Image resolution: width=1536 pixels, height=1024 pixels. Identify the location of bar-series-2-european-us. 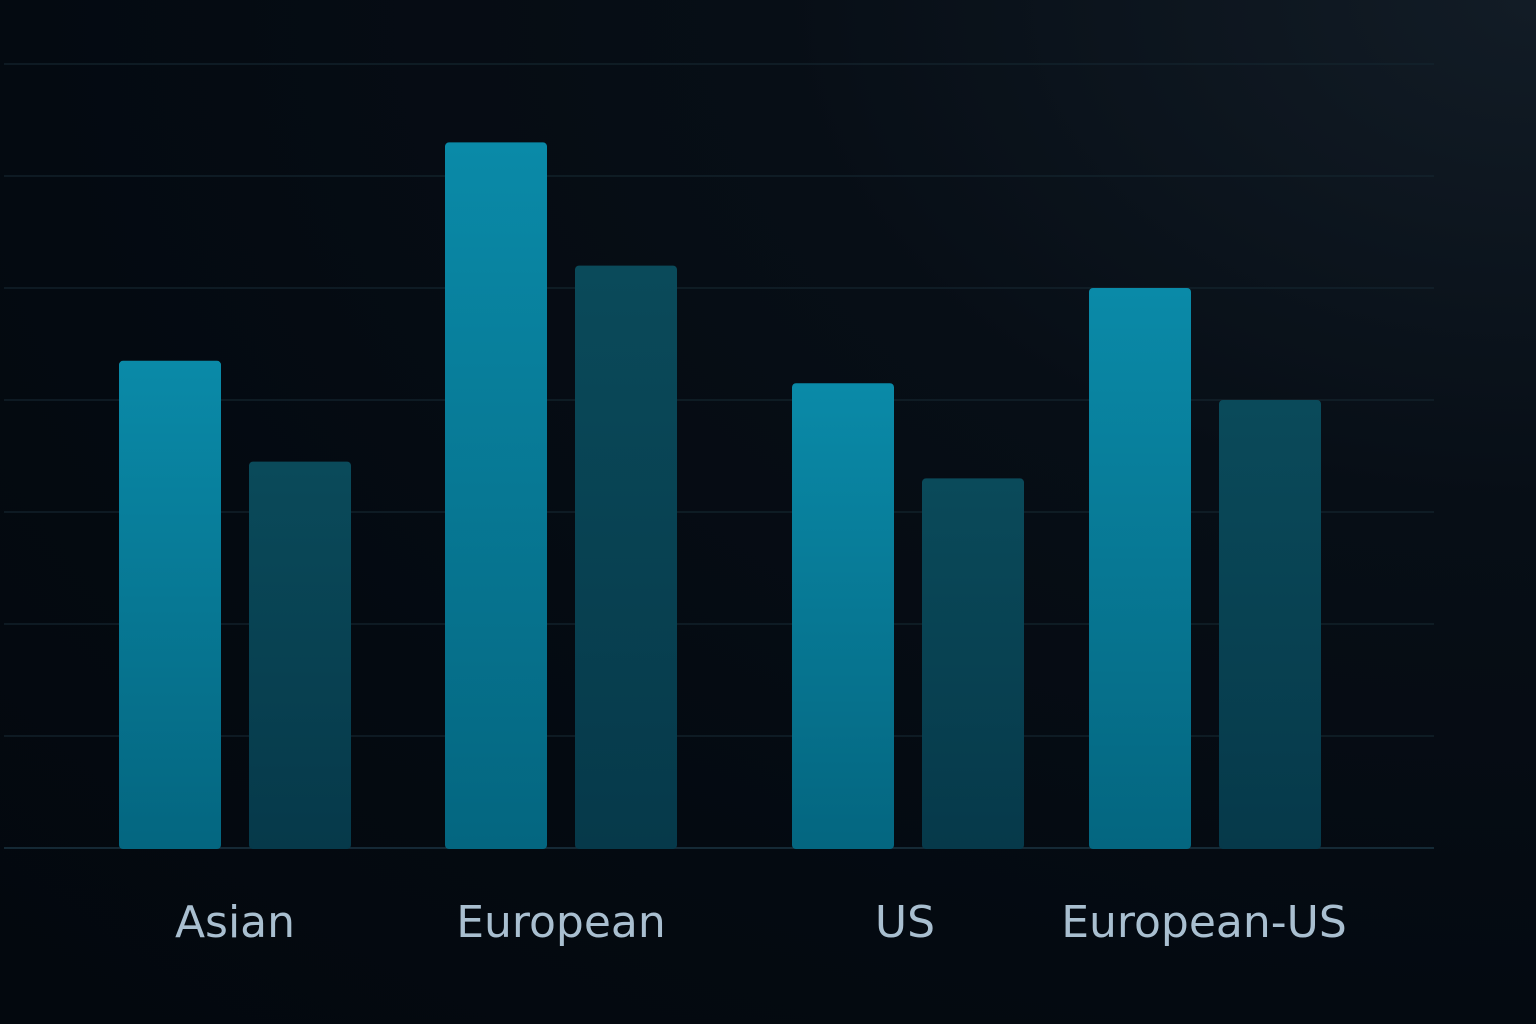
(1270, 624).